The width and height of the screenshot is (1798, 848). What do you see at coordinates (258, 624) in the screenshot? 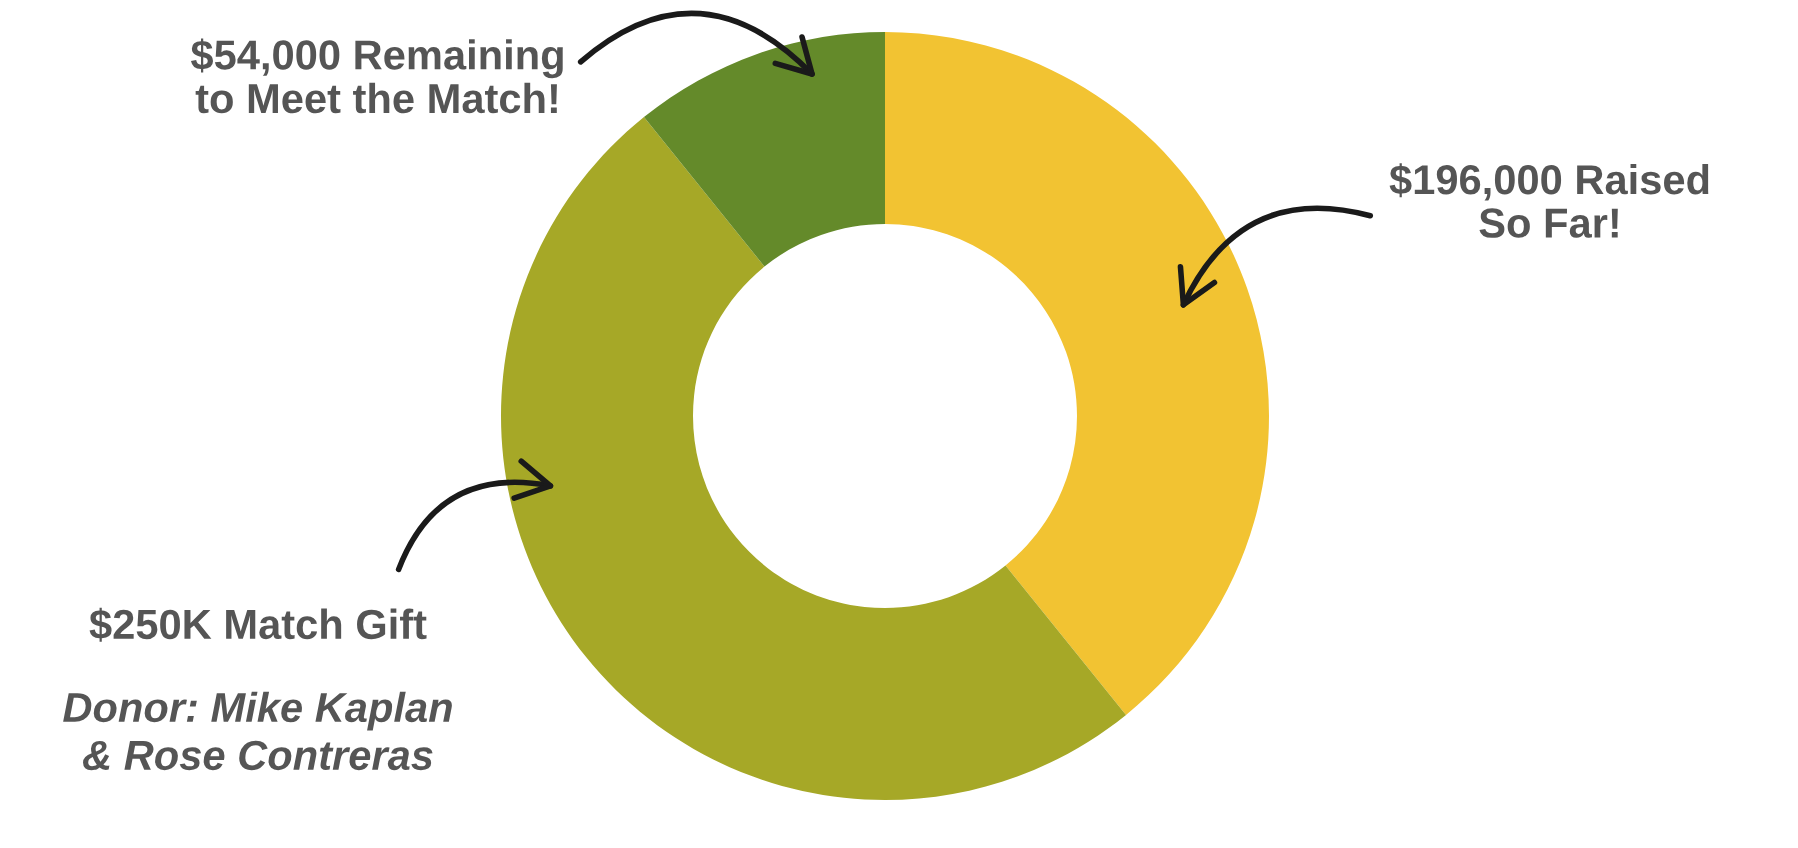
I see `slice-label: $250K Match Gift` at bounding box center [258, 624].